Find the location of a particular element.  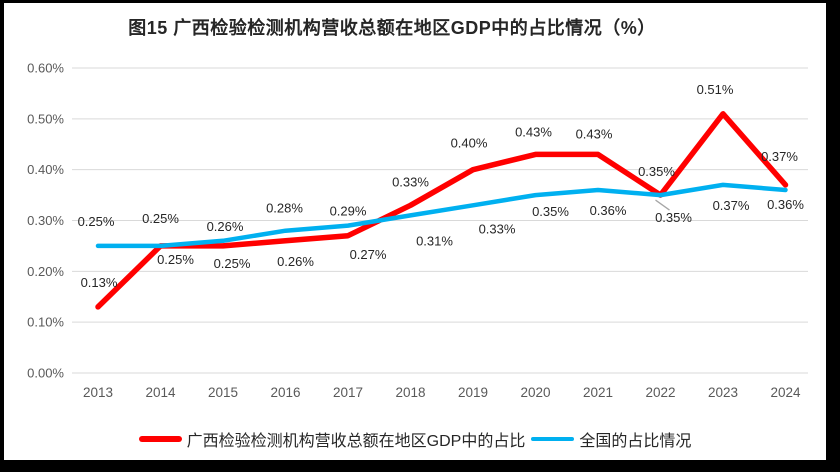

data-label-s0: 0.37% is located at coordinates (779, 156).